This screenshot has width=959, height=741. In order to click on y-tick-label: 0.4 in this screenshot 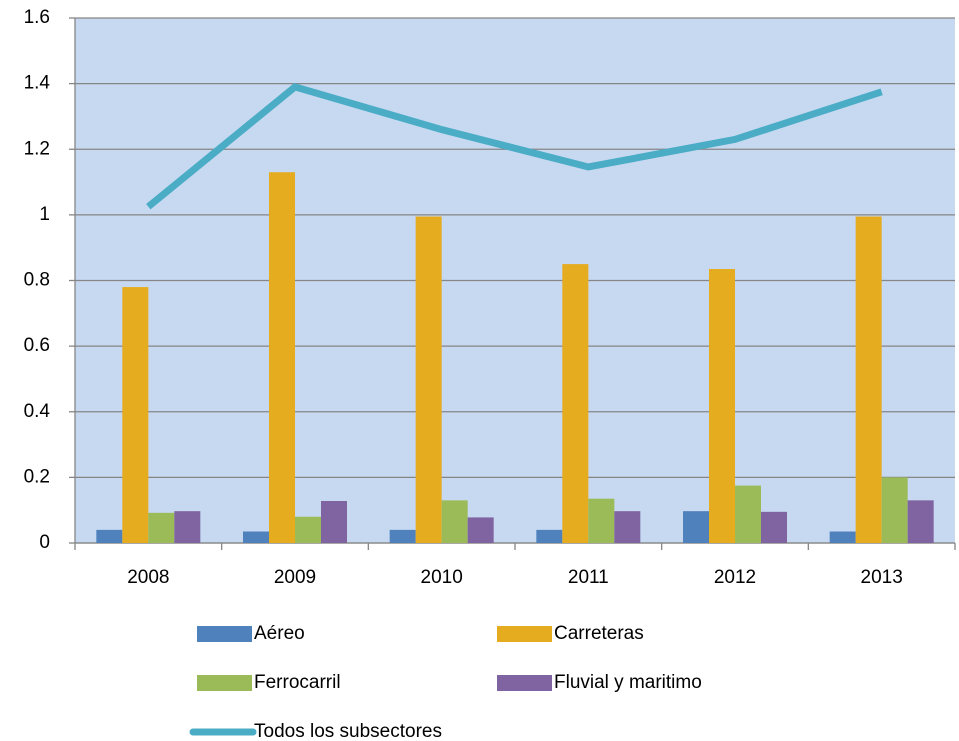, I will do `click(37, 411)`.